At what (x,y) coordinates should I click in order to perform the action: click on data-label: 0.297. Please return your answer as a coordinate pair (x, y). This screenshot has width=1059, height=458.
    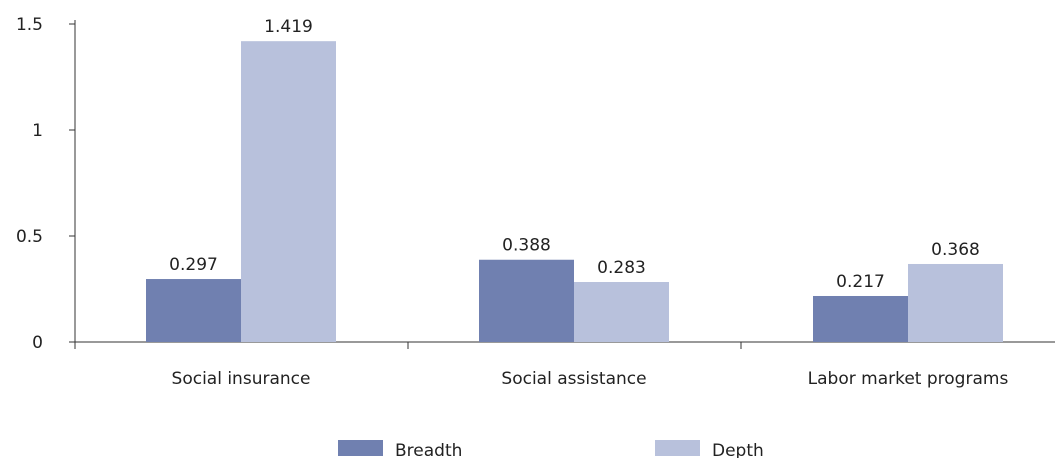
    Looking at the image, I should click on (193, 265).